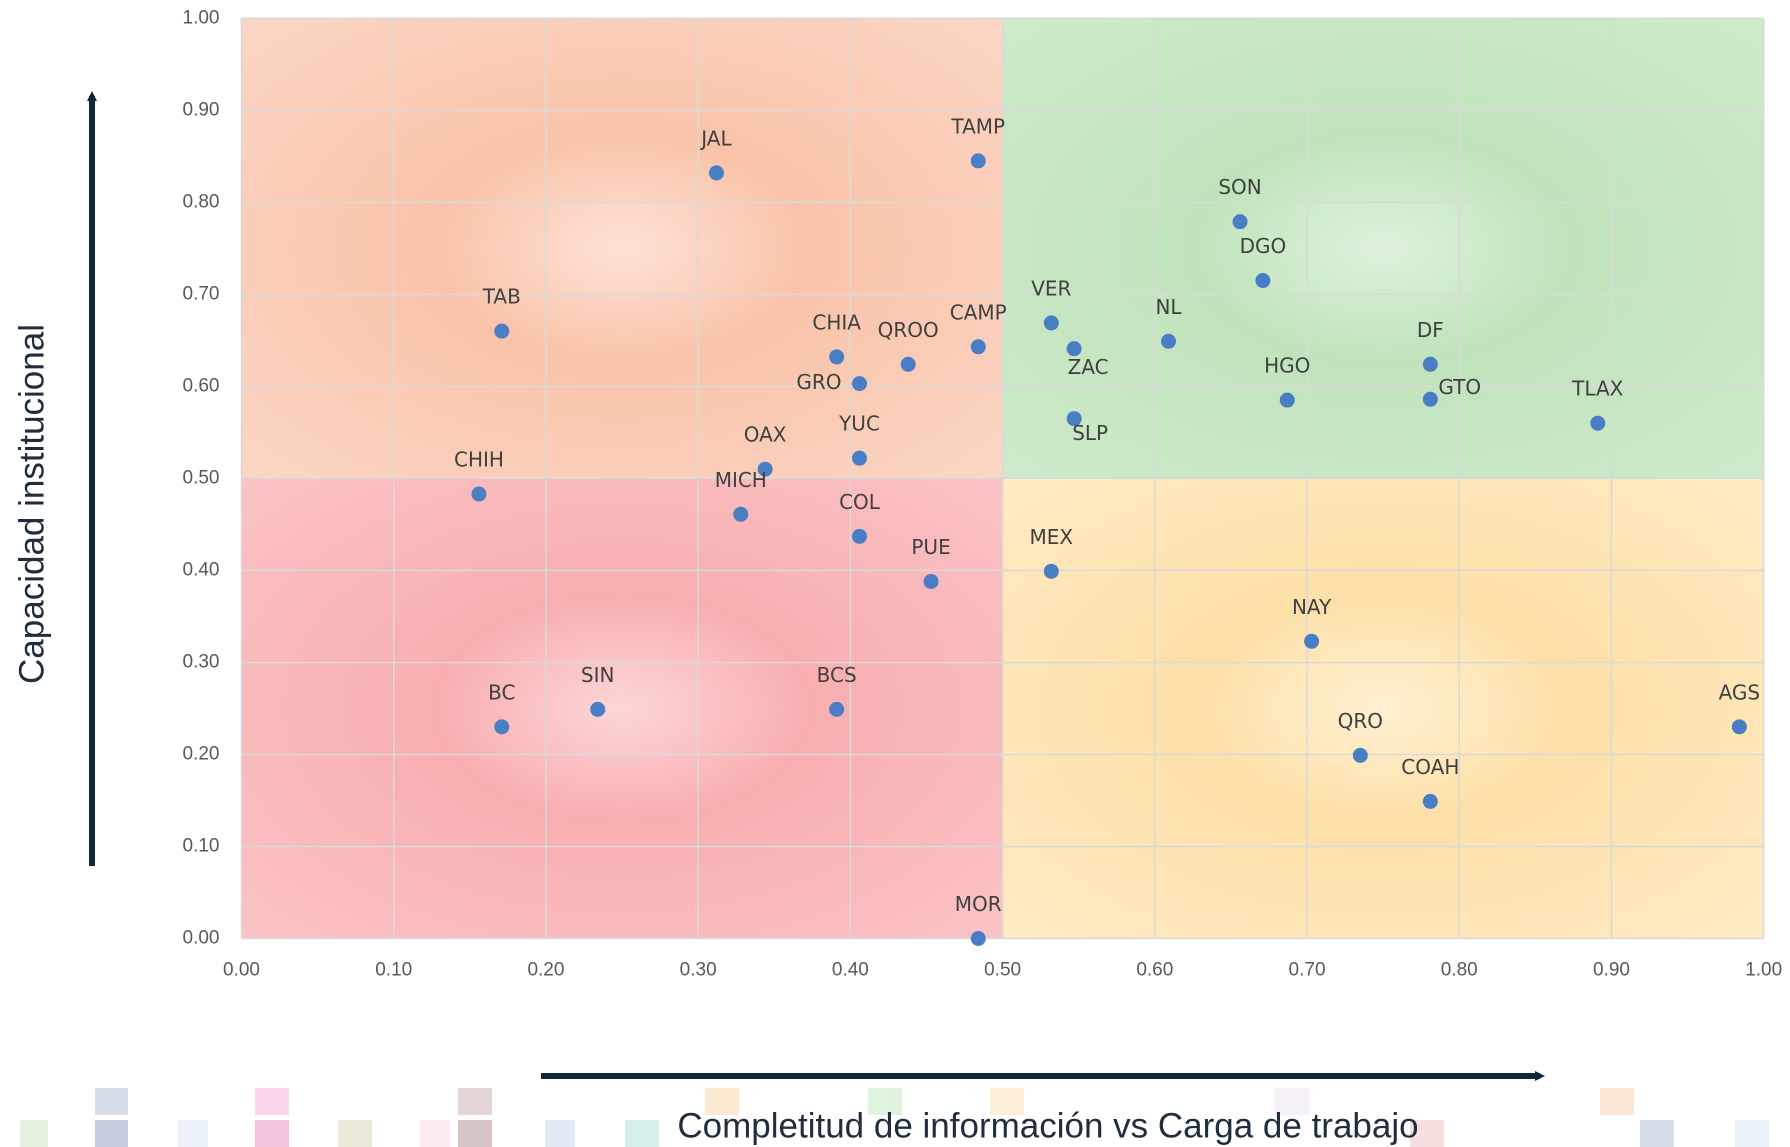  Describe the element at coordinates (598, 675) in the screenshot. I see `point-label: SIN` at that location.